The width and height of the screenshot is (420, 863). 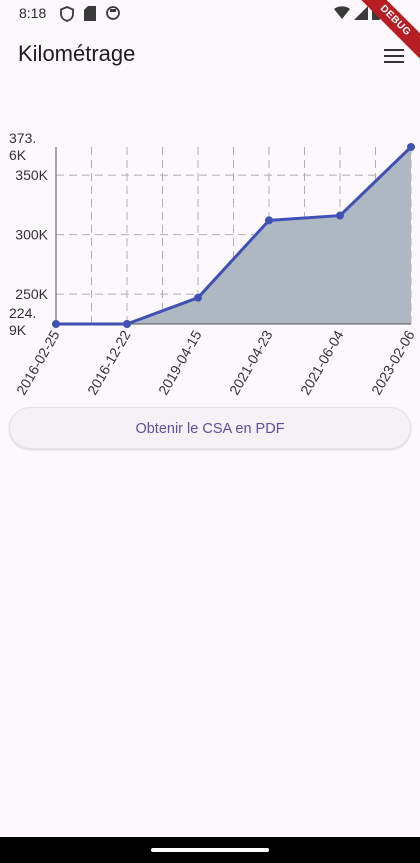 What do you see at coordinates (109, 362) in the screenshot?
I see `x-tick-label: 2016-12-22` at bounding box center [109, 362].